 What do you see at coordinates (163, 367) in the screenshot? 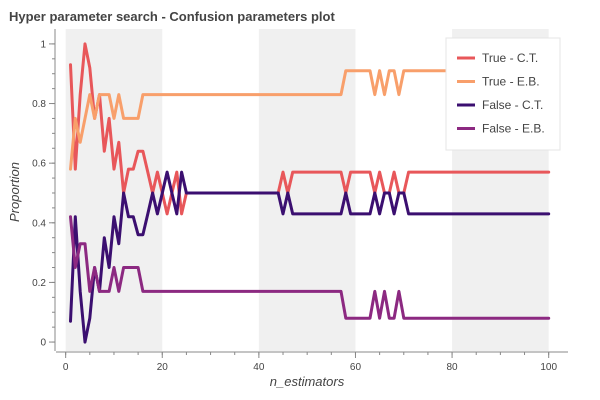
I see `x-tick-label: 20` at bounding box center [163, 367].